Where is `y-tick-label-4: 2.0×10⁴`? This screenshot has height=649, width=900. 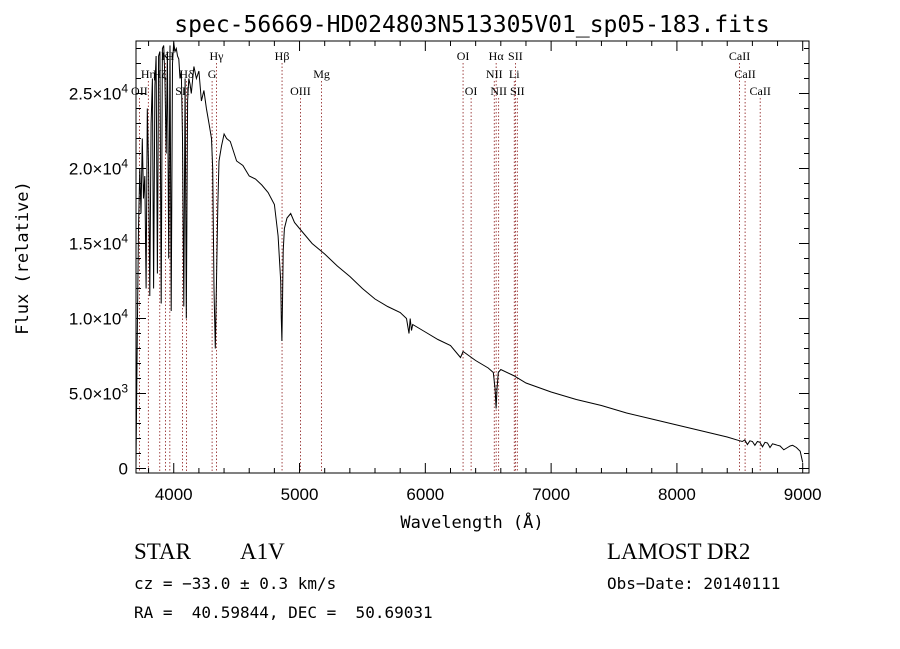 y-tick-label-4: 2.0×10⁴ is located at coordinates (98, 168).